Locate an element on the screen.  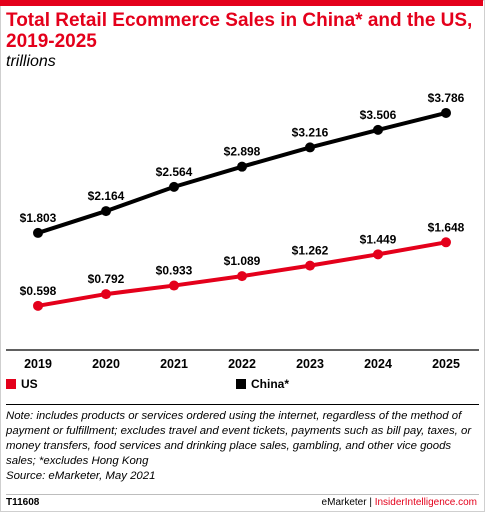
footer-divider is located at coordinates (242, 494).